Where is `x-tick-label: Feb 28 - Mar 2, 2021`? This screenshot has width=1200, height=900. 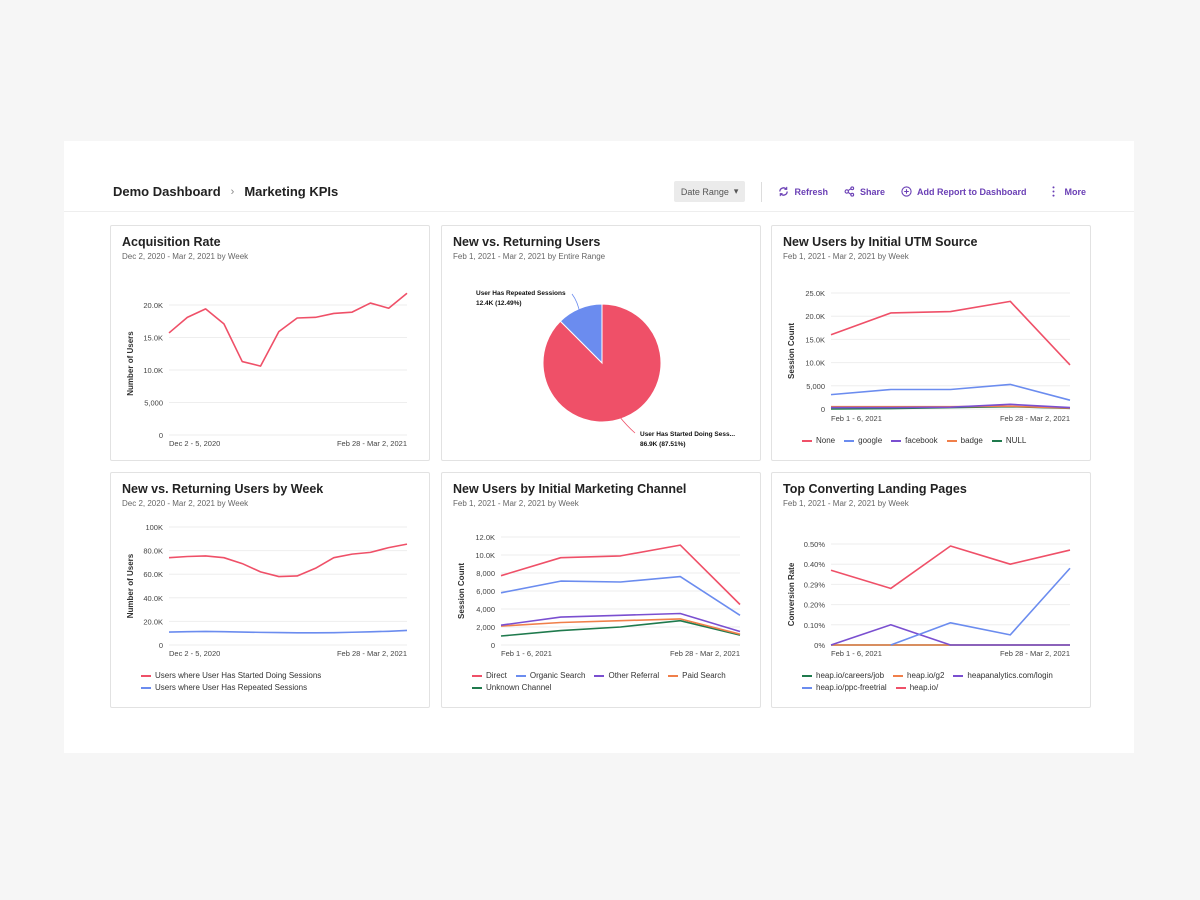
x-tick-label: Feb 28 - Mar 2, 2021 is located at coordinates (705, 653).